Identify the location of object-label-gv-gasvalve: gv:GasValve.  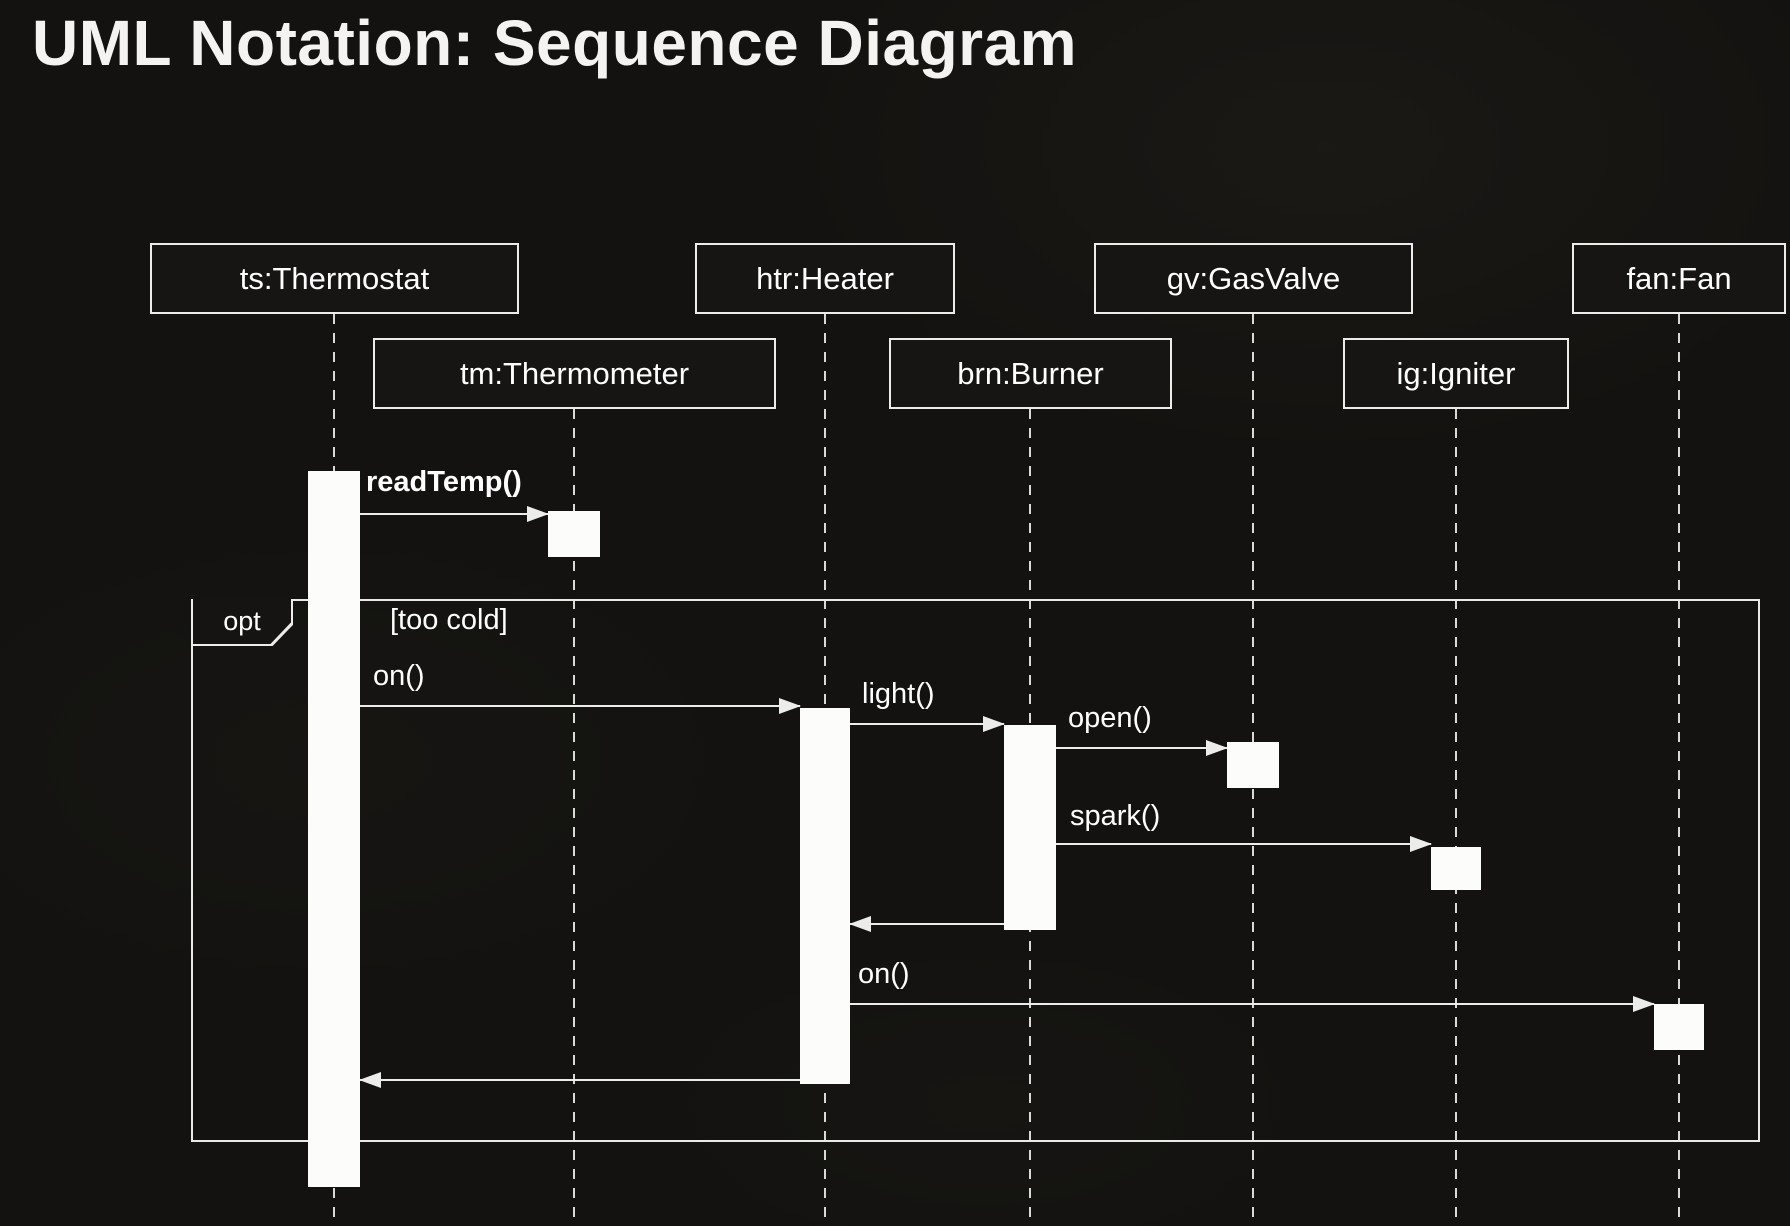
(1253, 278).